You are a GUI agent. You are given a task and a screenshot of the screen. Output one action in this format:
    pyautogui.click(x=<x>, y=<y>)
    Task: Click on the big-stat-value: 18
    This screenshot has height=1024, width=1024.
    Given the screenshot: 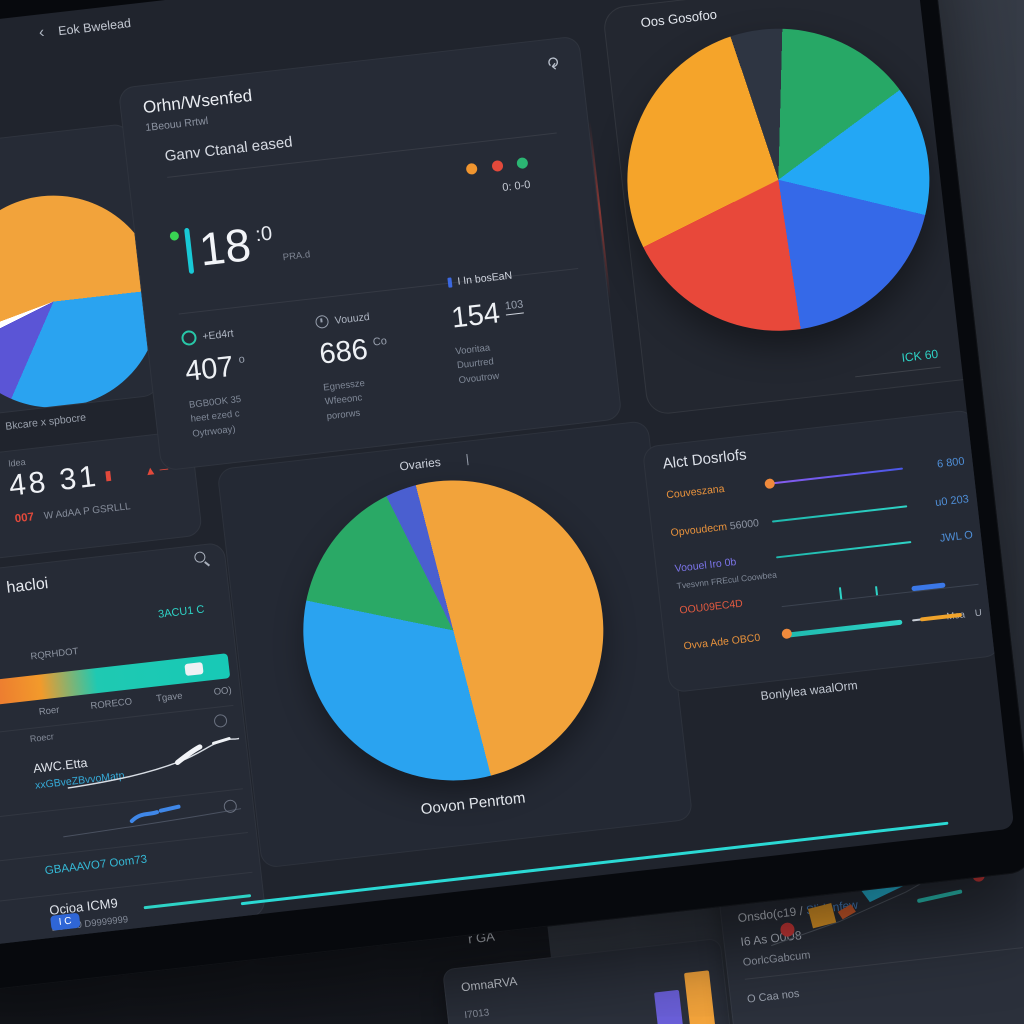 What is the action you would take?
    pyautogui.click(x=225, y=247)
    